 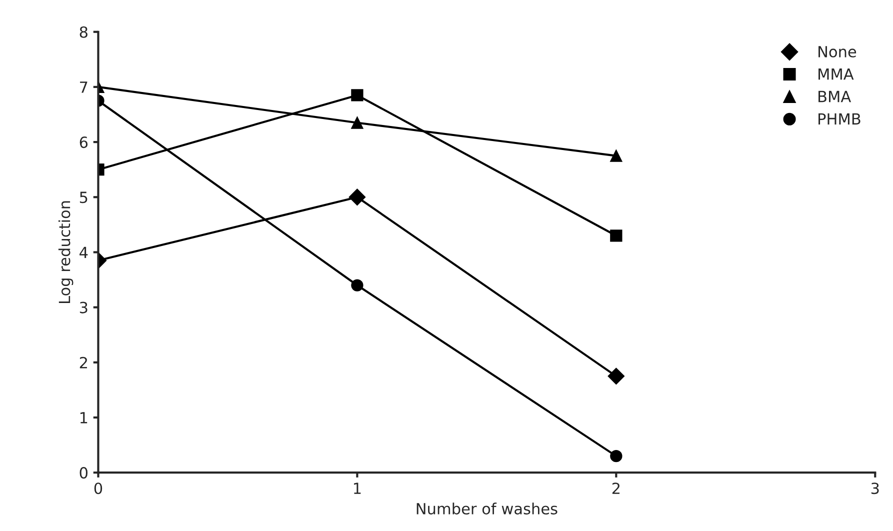 I want to click on legend-label: PHMB, so click(x=839, y=118).